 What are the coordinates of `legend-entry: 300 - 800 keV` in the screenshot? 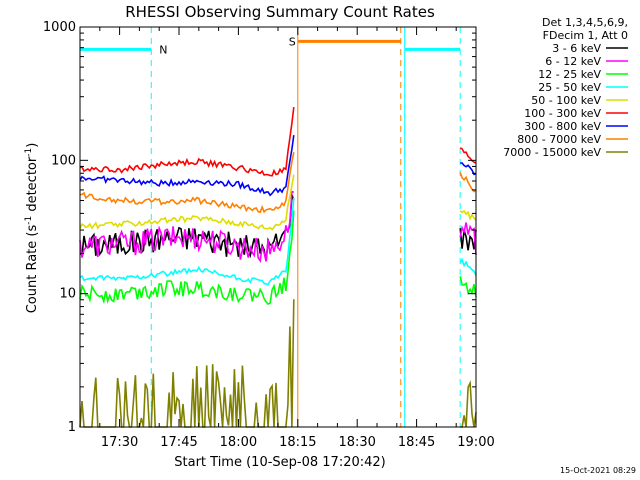 It's located at (562, 126).